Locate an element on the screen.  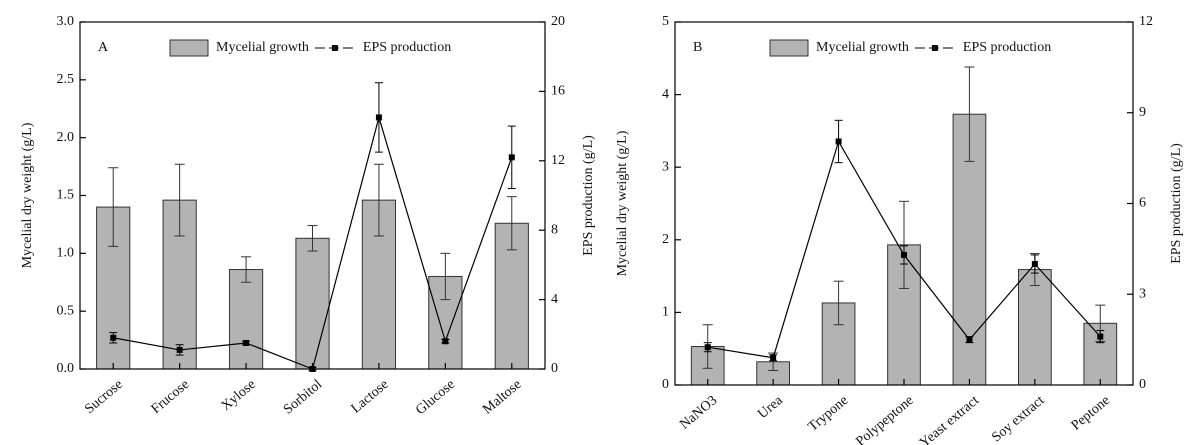
y-tick-label: 3.0 is located at coordinates (66, 21).